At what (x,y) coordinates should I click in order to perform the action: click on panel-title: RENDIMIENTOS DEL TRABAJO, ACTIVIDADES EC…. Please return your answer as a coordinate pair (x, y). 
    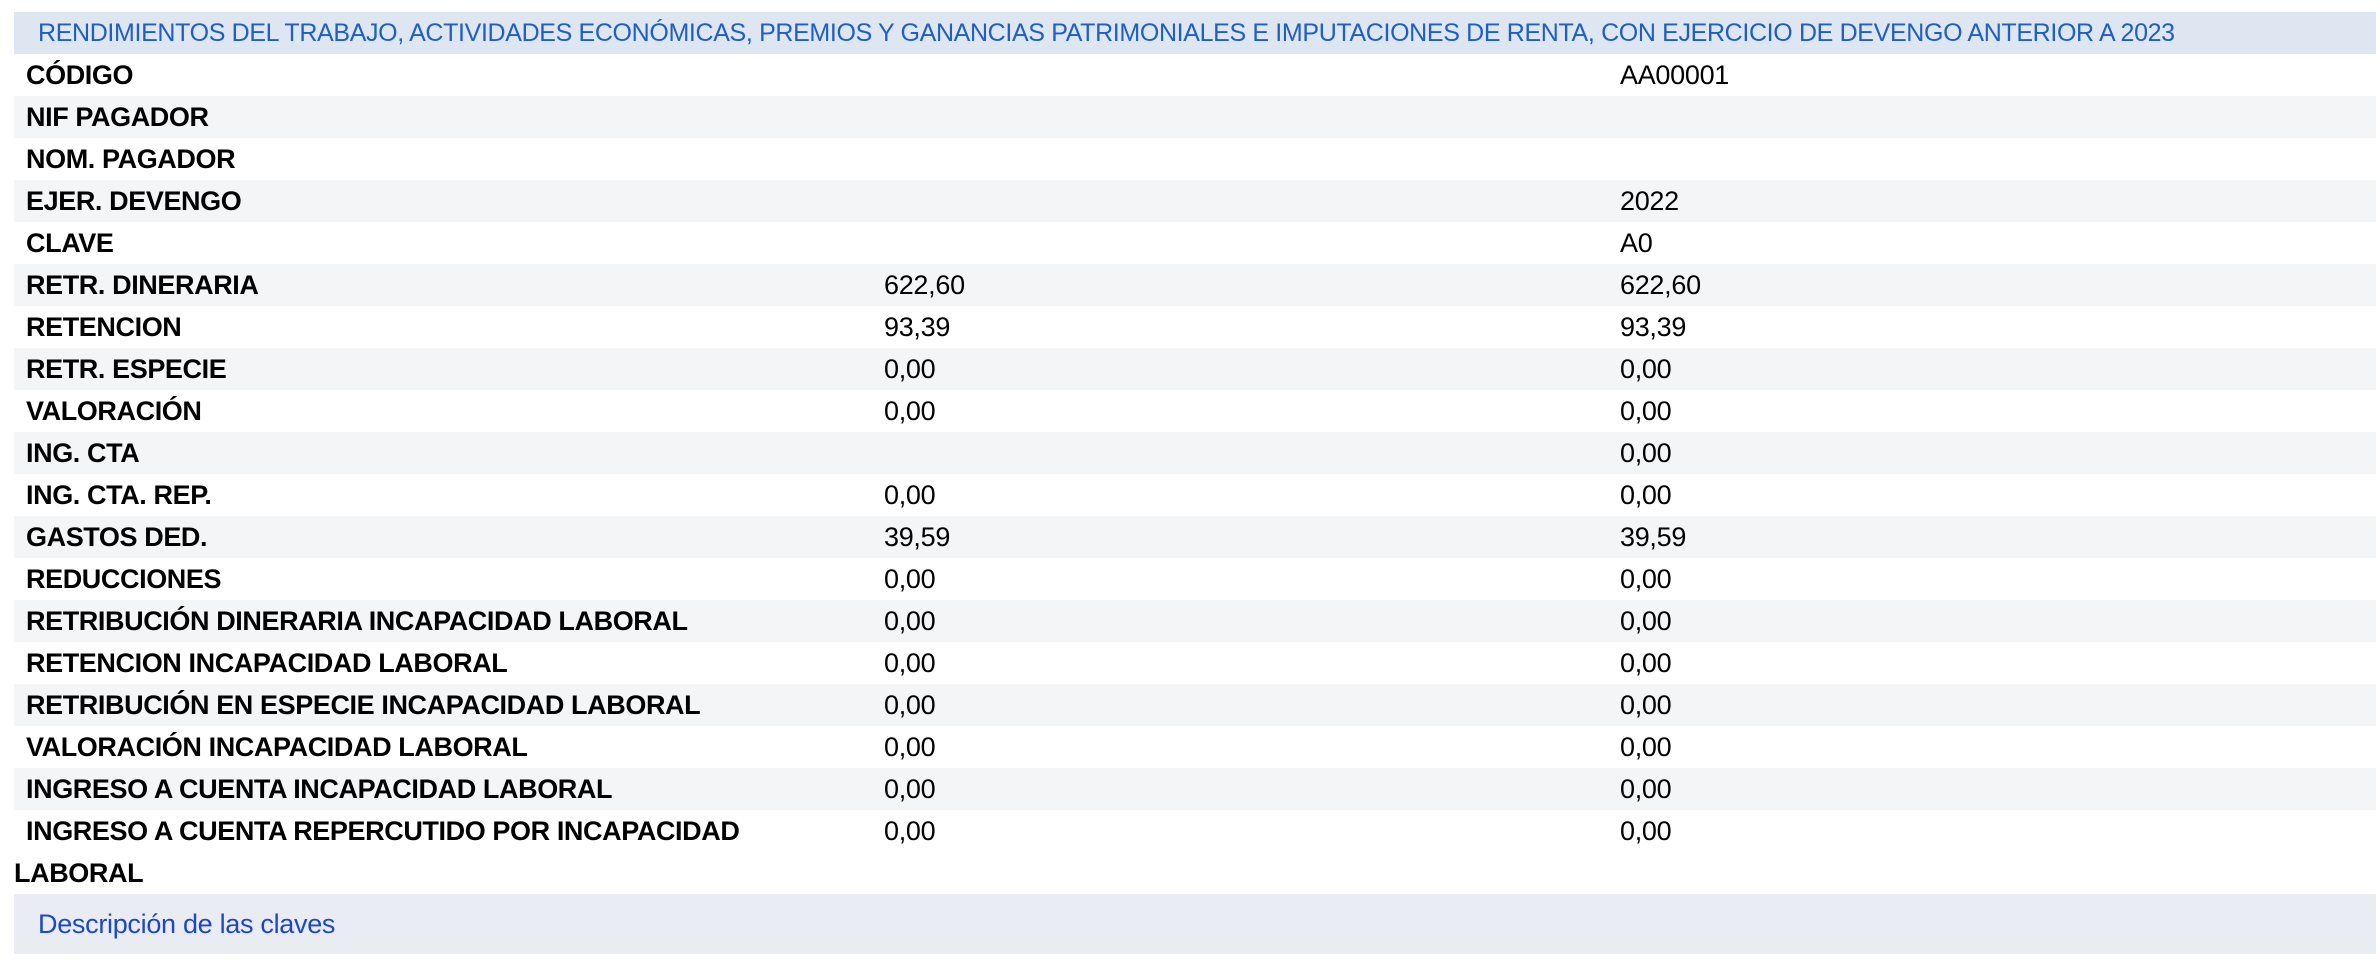
    Looking at the image, I should click on (1106, 32).